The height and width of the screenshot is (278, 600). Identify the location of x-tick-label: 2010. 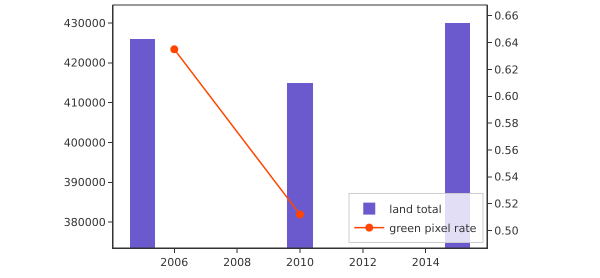
(300, 263).